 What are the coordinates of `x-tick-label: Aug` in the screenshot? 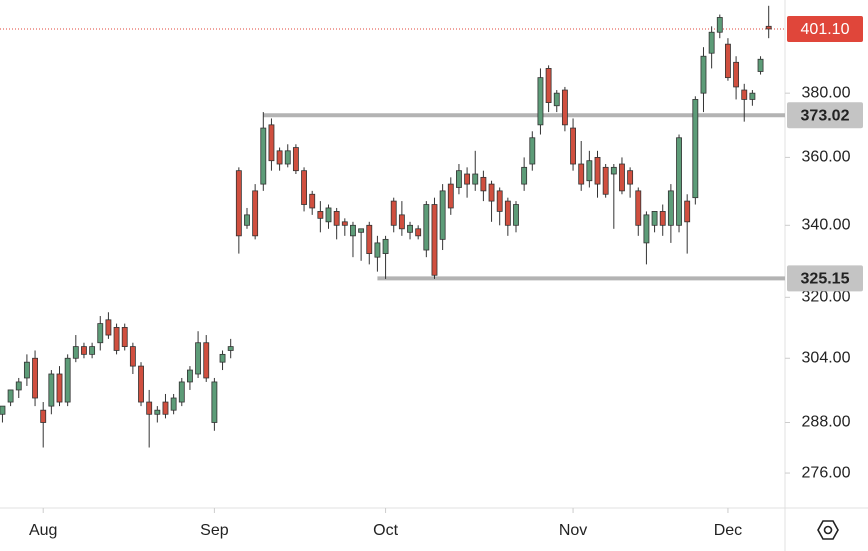 It's located at (43, 530).